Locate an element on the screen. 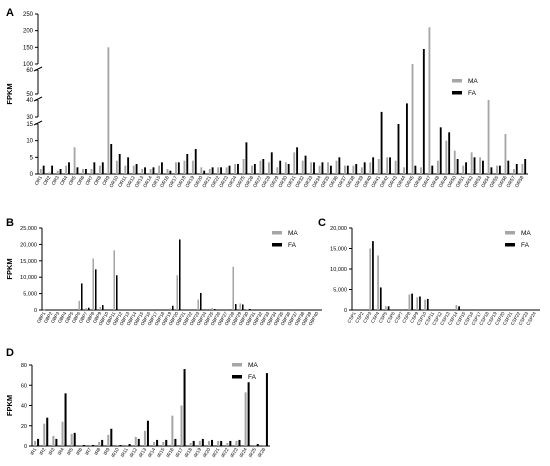  x-tick-label: OR40 is located at coordinates (368, 182).